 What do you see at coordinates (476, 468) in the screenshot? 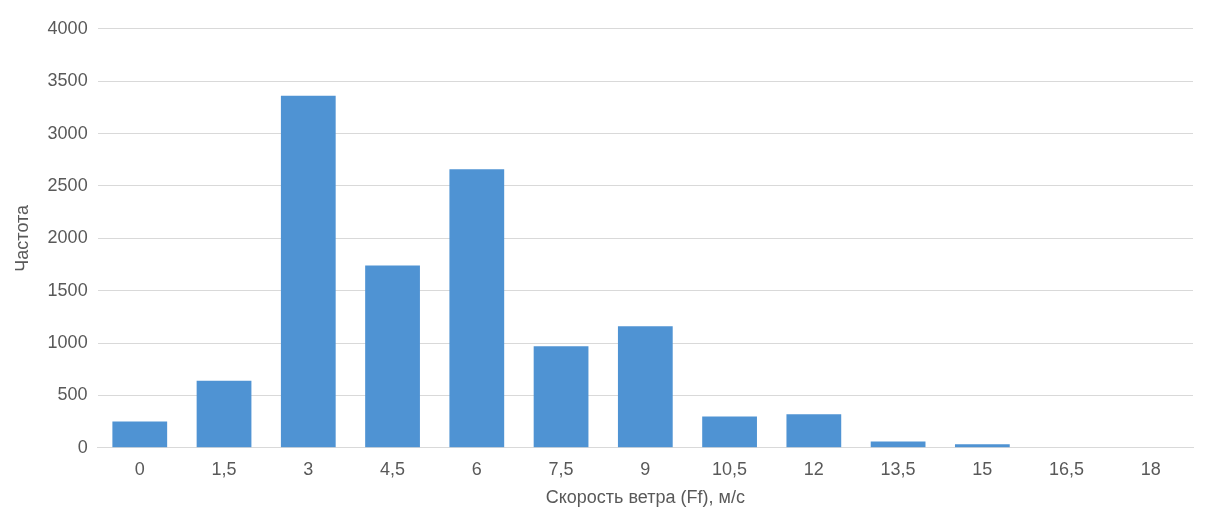
I see `x-tick-label: 6` at bounding box center [476, 468].